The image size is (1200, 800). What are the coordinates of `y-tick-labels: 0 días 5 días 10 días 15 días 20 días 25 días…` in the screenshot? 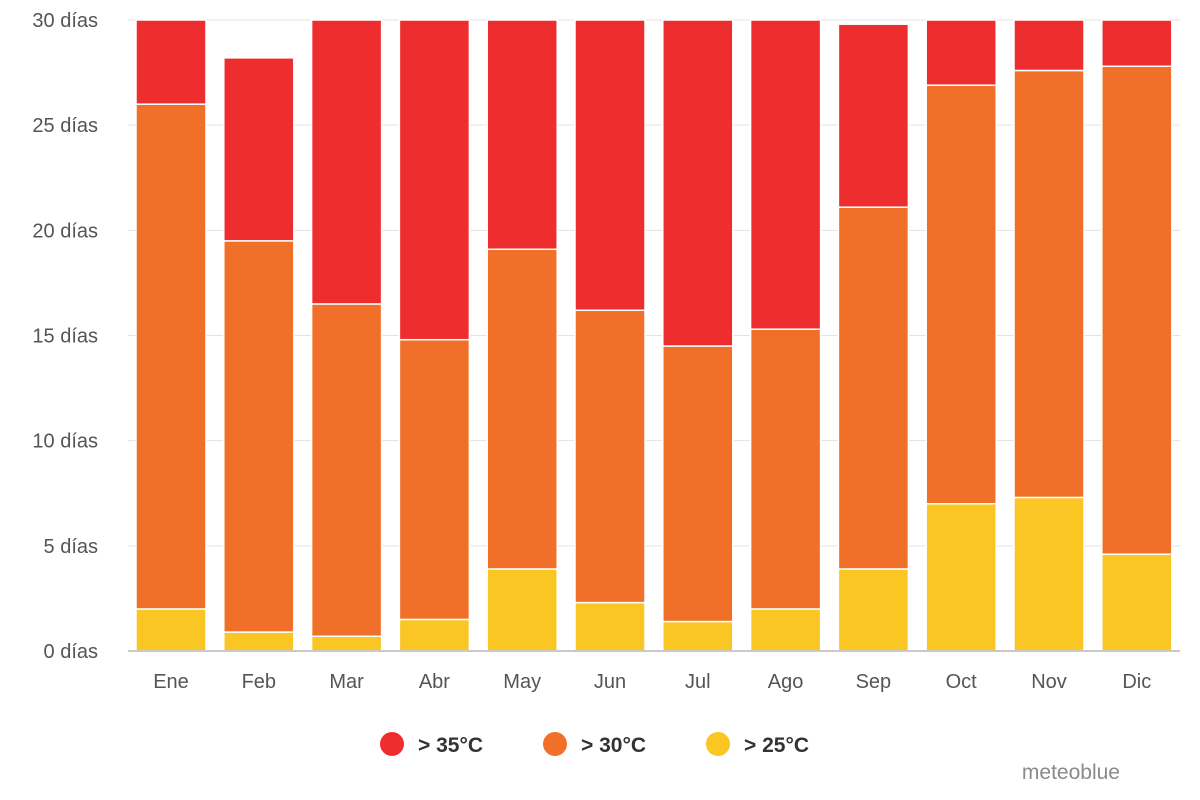 It's located at (65, 336).